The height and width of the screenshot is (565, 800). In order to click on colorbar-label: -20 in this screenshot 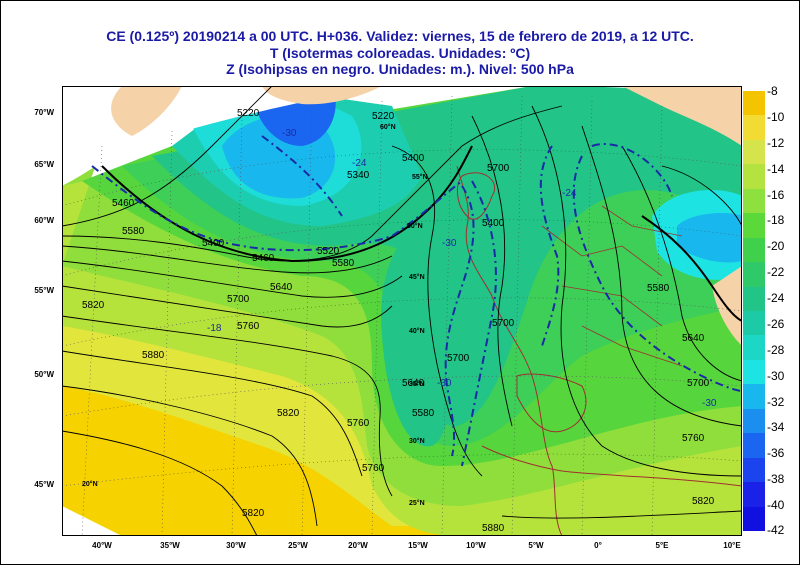, I will do `click(776, 246)`.